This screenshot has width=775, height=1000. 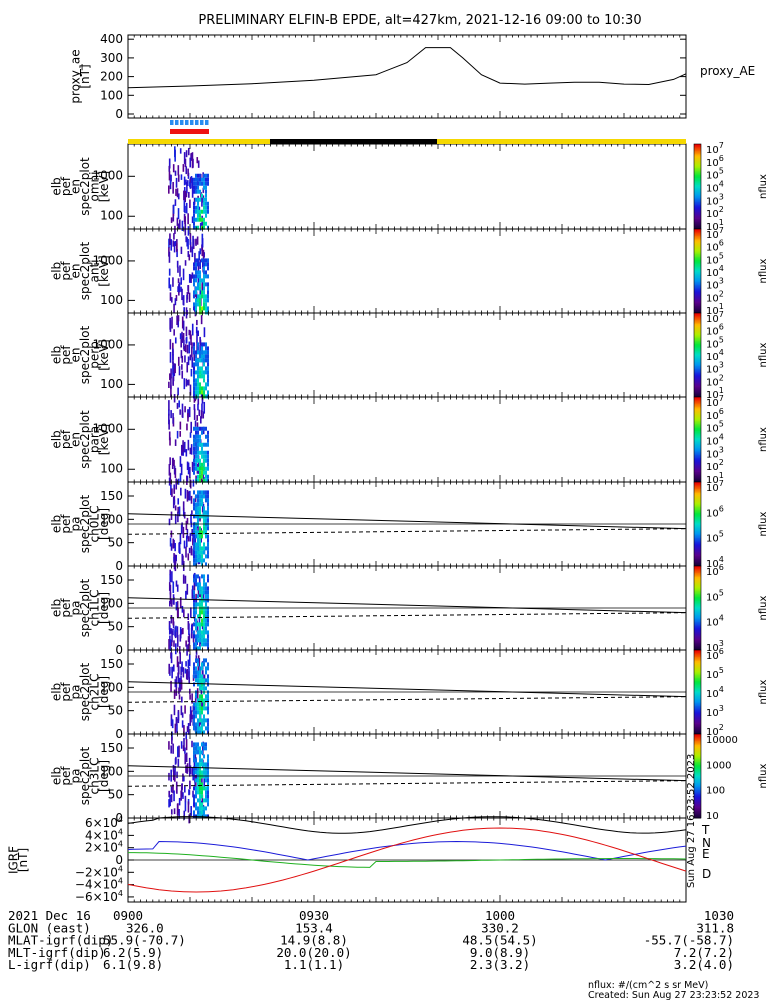 I want to click on ch1LC-cbar-tick: 105, so click(x=715, y=595).